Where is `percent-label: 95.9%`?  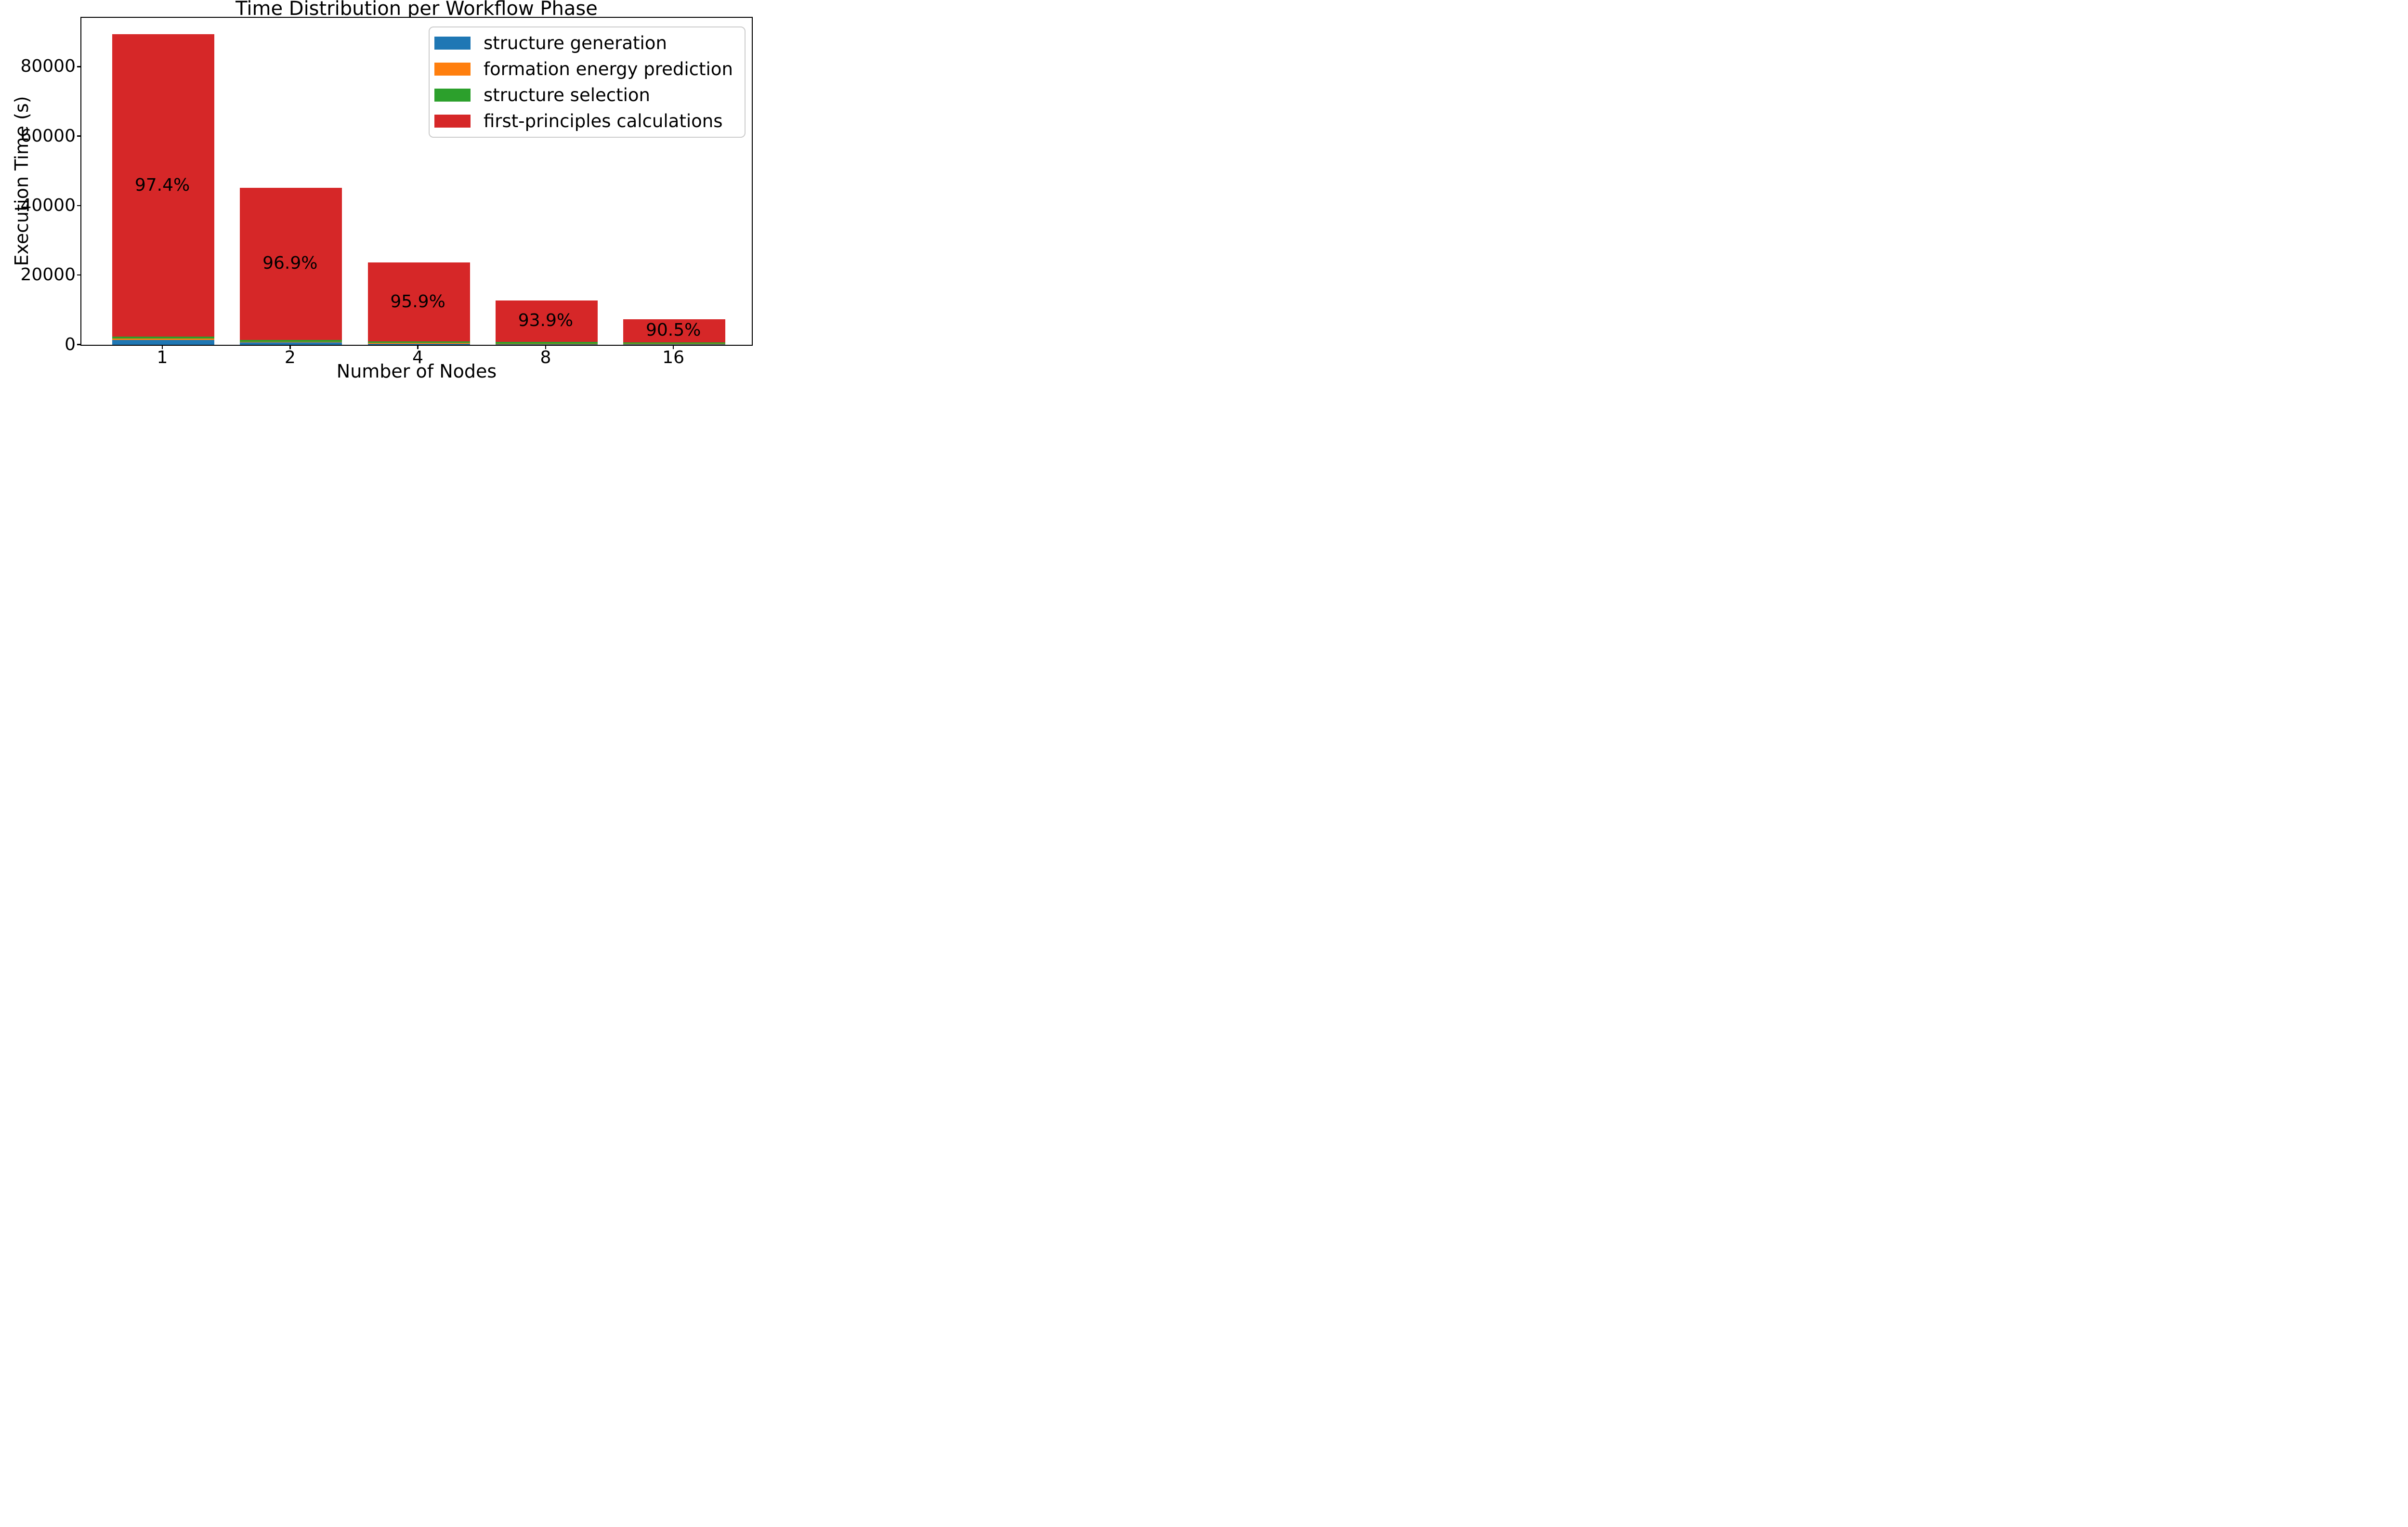
percent-label: 95.9% is located at coordinates (417, 301).